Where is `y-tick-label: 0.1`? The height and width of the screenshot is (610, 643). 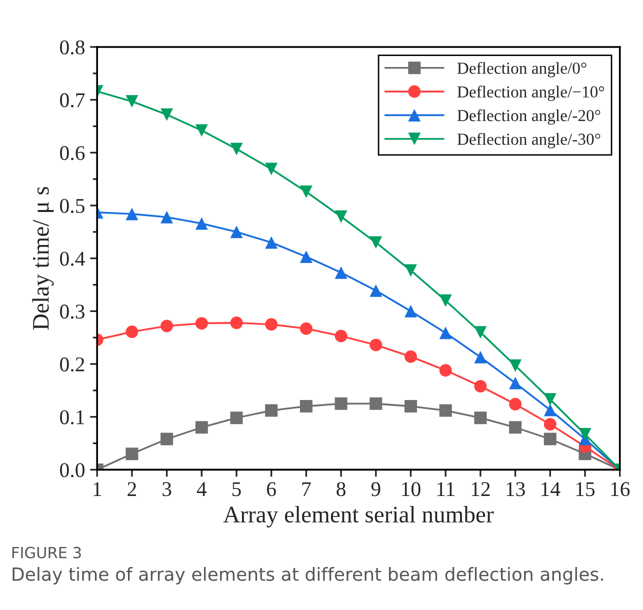
y-tick-label: 0.1 is located at coordinates (72, 417).